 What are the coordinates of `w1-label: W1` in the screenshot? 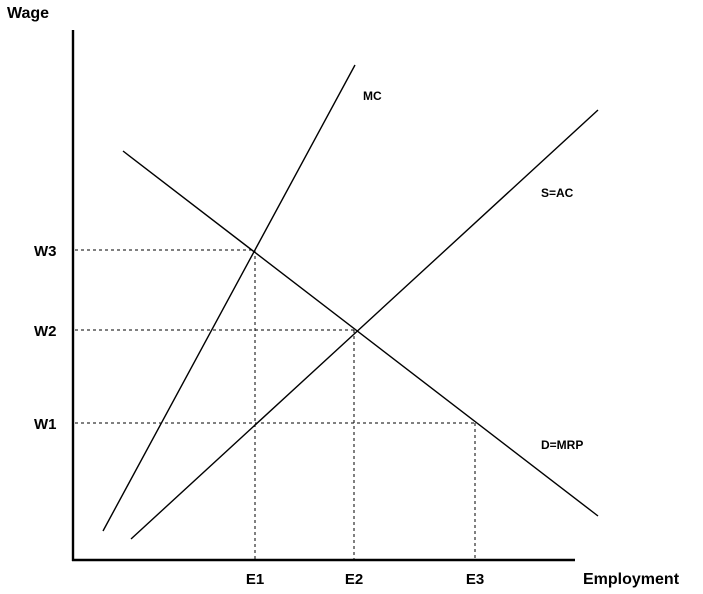 It's located at (45, 424).